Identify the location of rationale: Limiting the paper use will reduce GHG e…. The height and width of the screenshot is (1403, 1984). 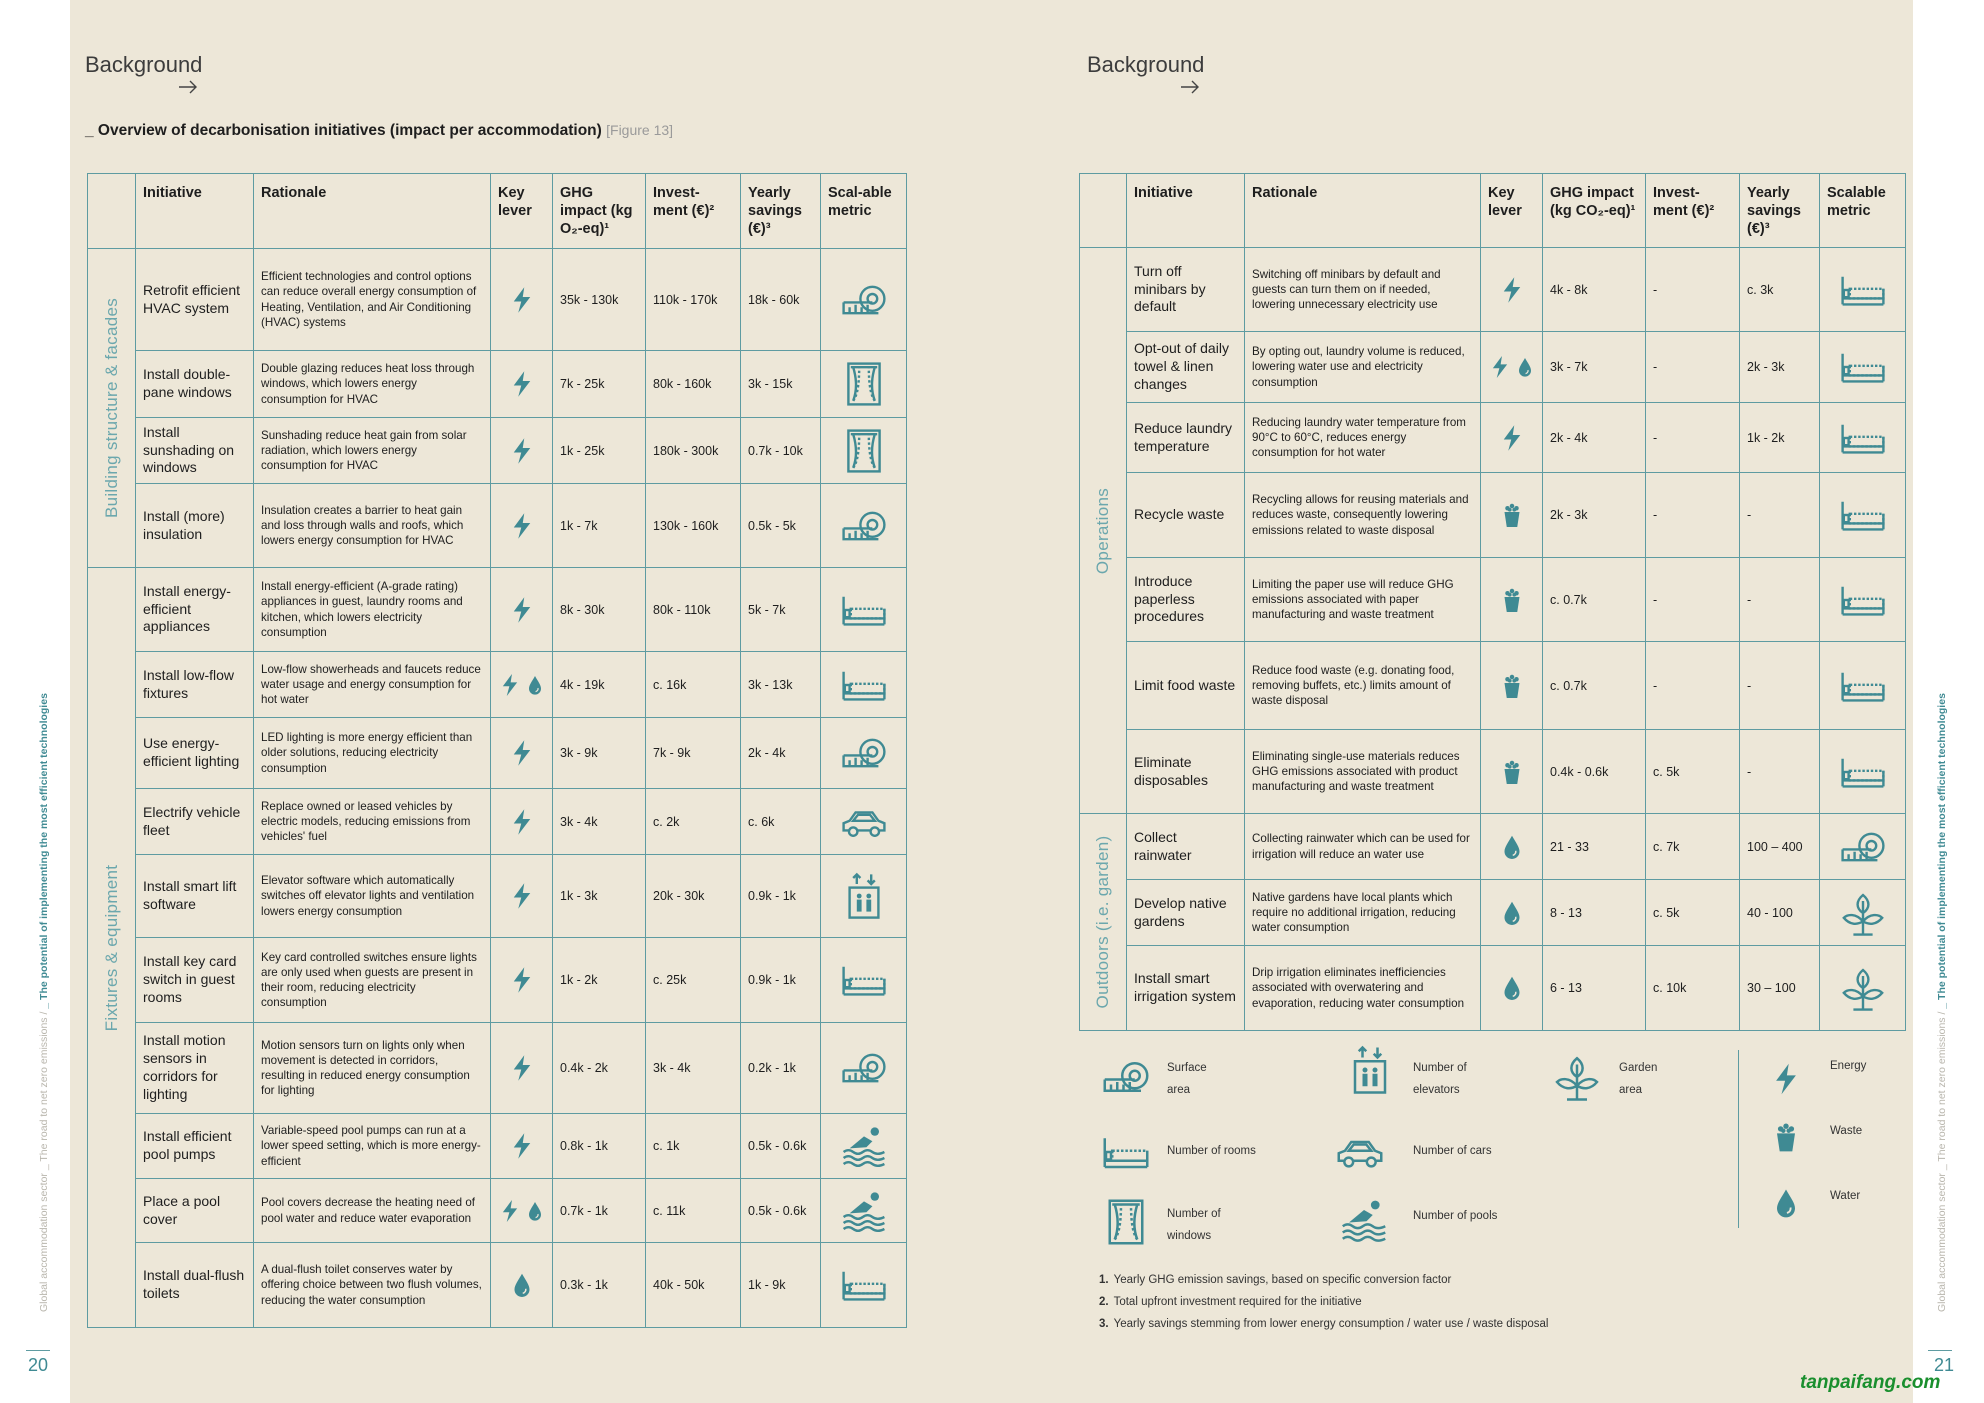
(1362, 599).